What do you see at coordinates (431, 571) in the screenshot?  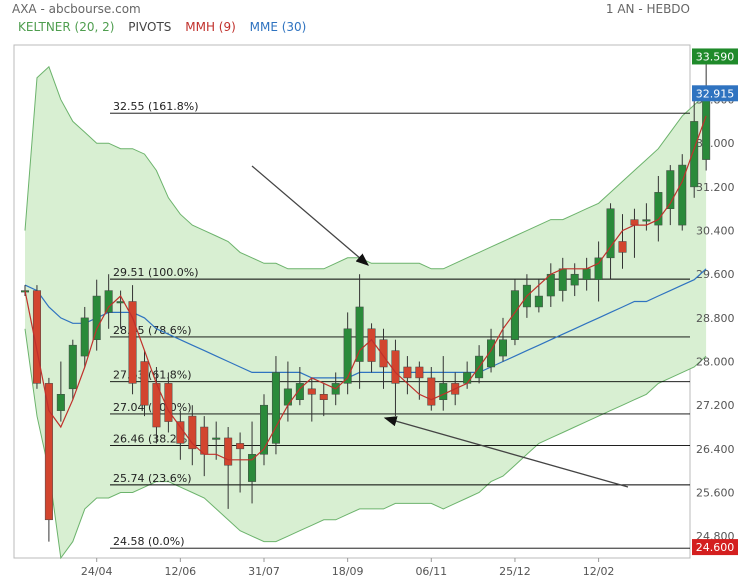 I see `x-tick-label: 06/11` at bounding box center [431, 571].